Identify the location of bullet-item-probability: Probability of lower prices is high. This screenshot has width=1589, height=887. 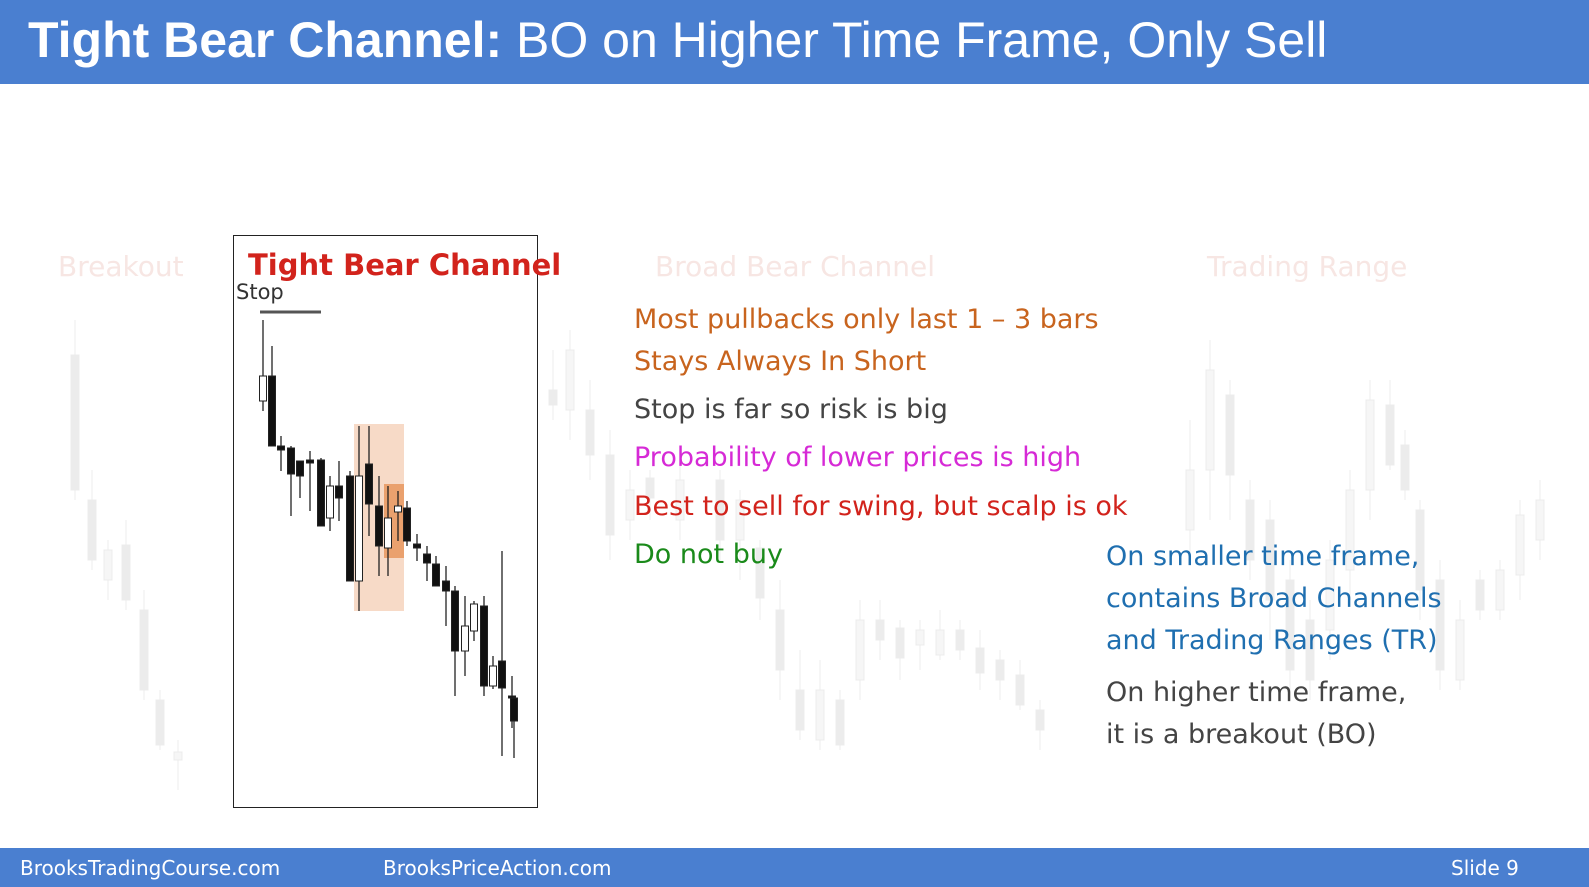
(858, 457).